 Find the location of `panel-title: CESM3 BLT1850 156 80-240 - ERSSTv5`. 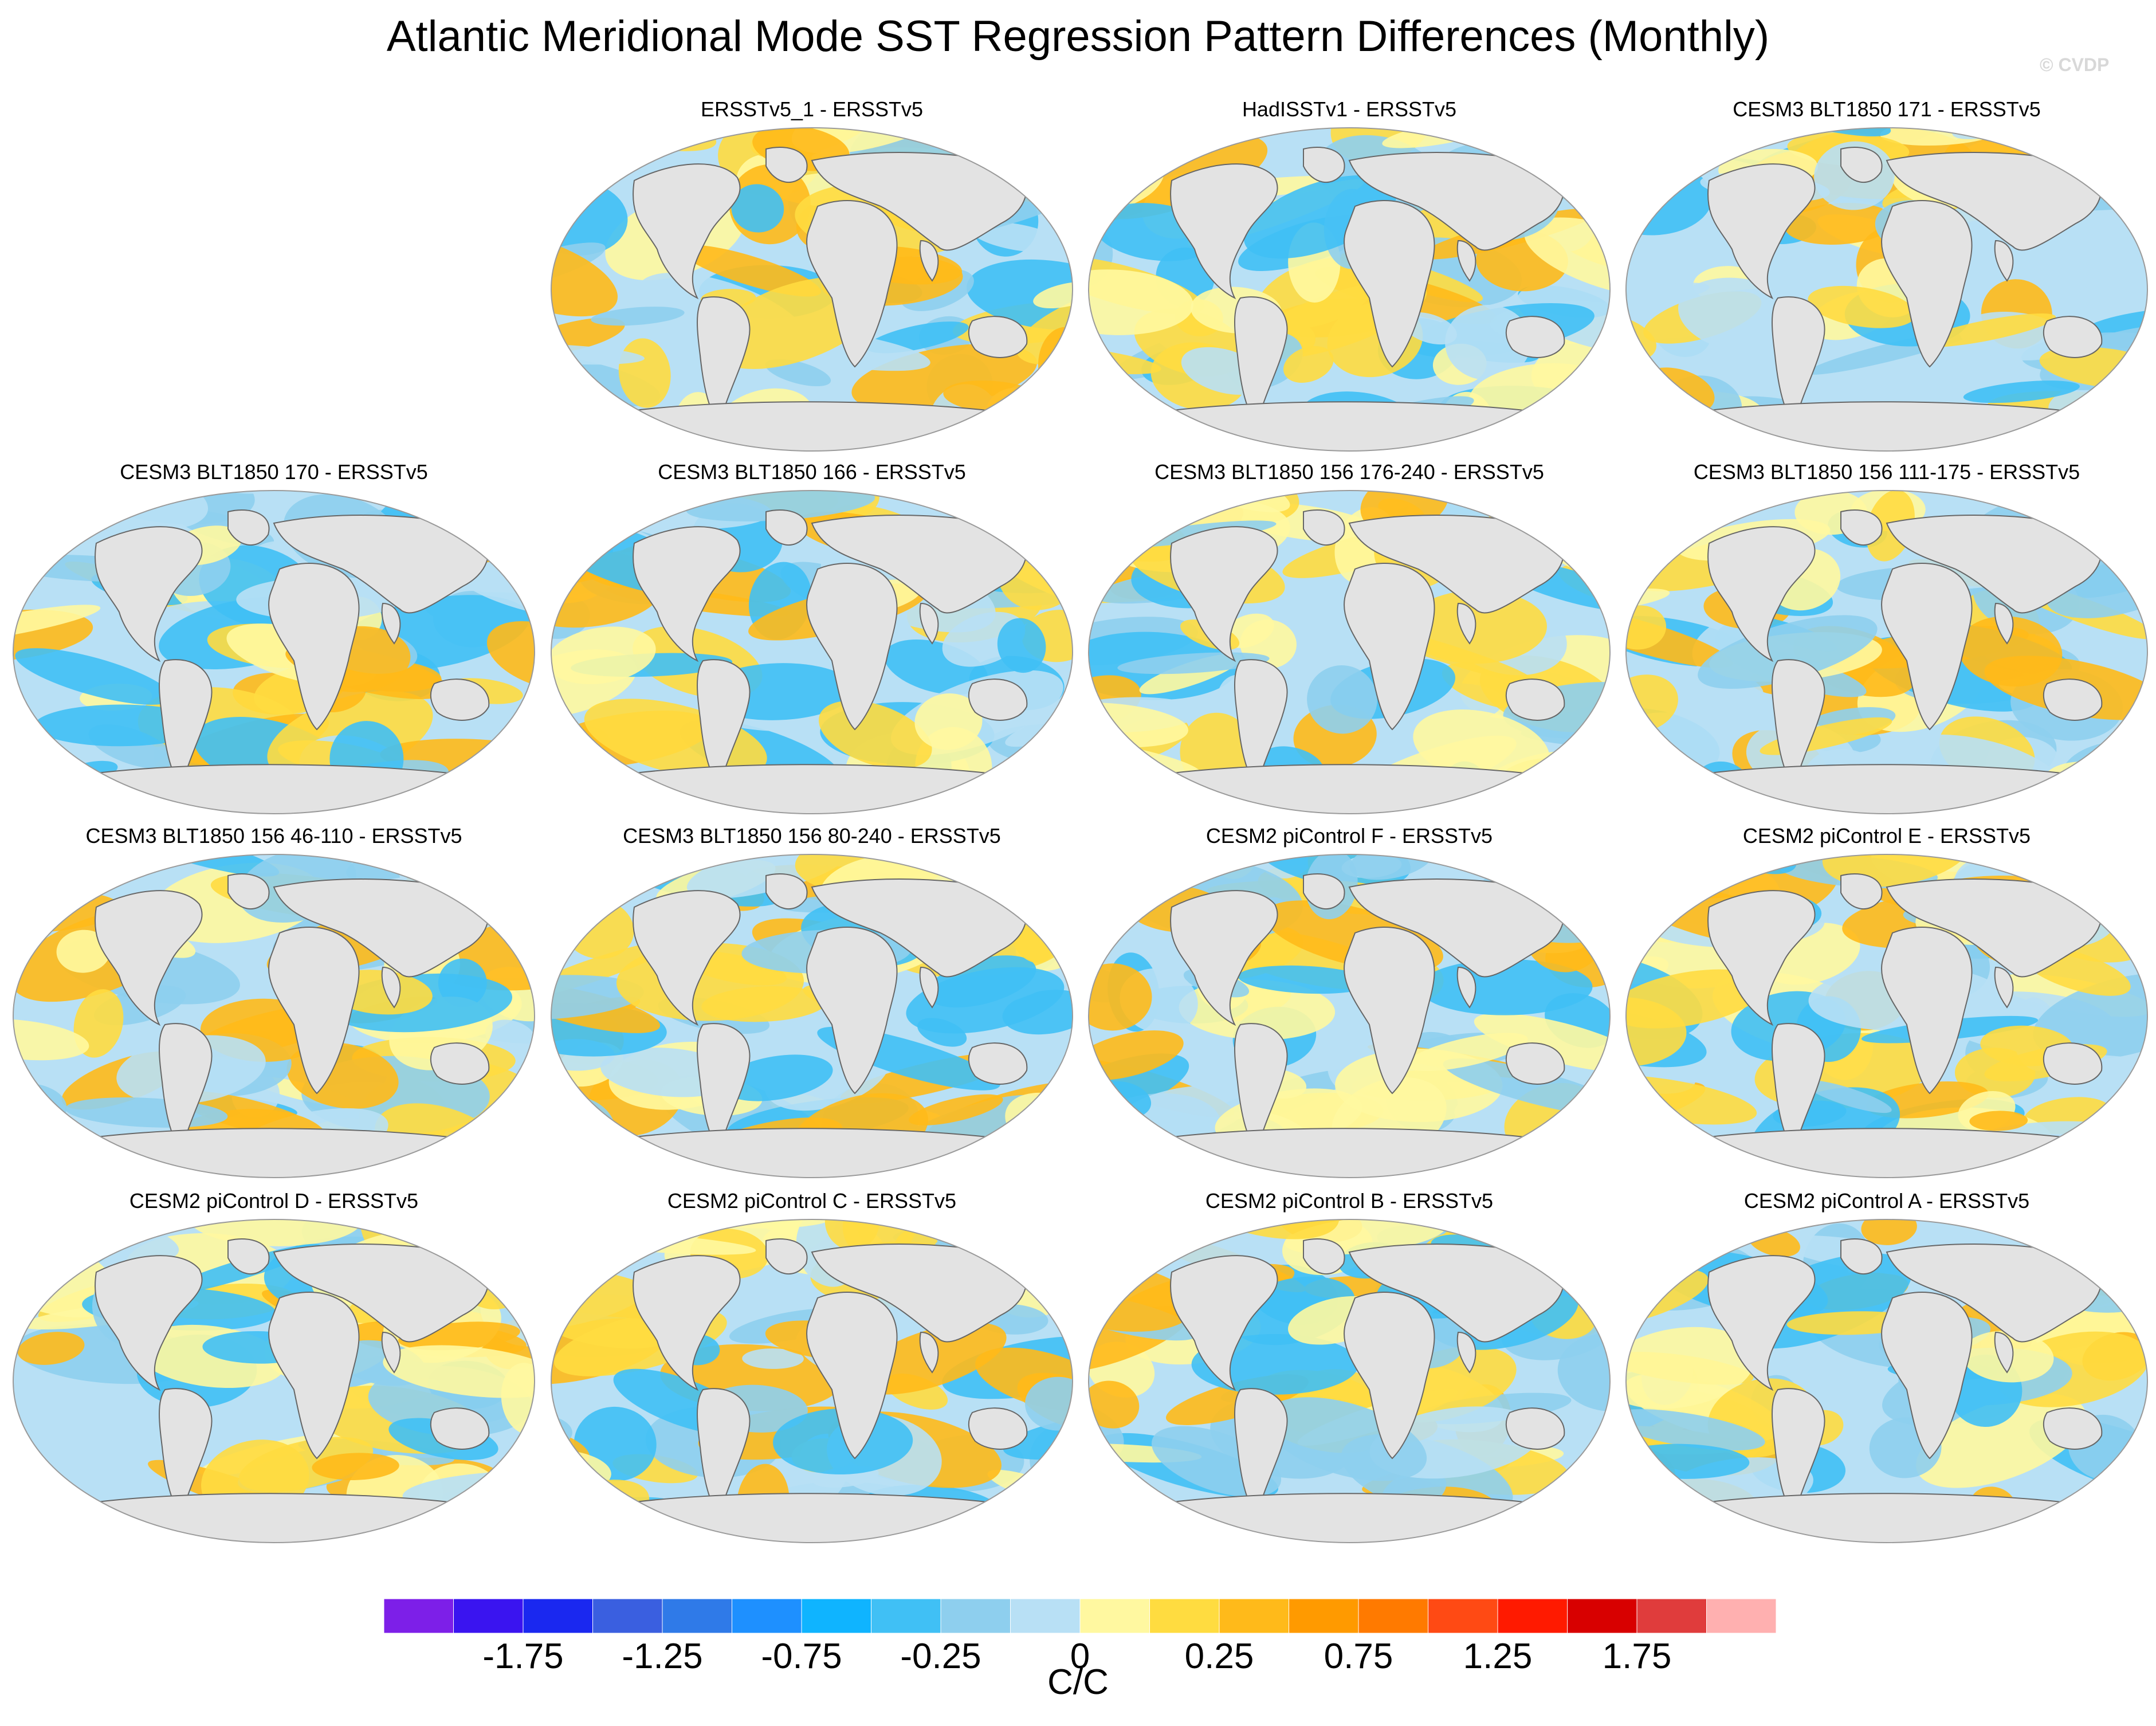

panel-title: CESM3 BLT1850 156 80-240 - ERSSTv5 is located at coordinates (812, 836).